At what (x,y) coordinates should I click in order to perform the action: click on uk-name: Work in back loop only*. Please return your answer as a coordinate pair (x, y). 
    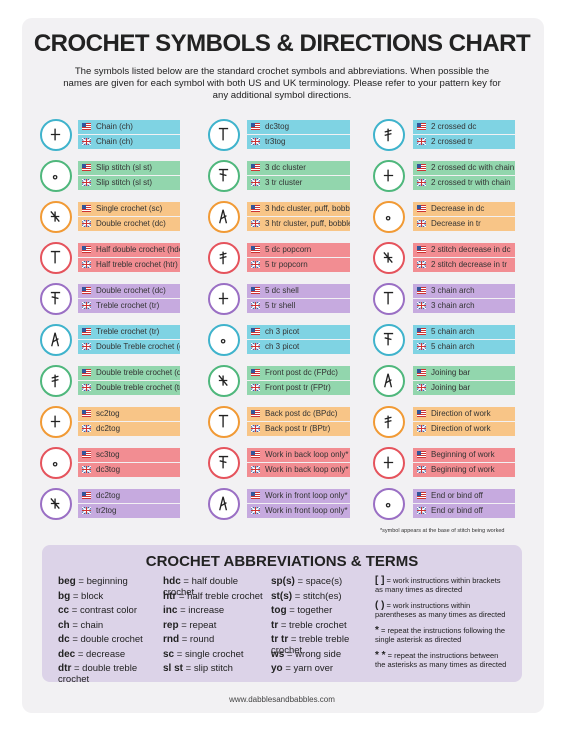
    Looking at the image, I should click on (298, 470).